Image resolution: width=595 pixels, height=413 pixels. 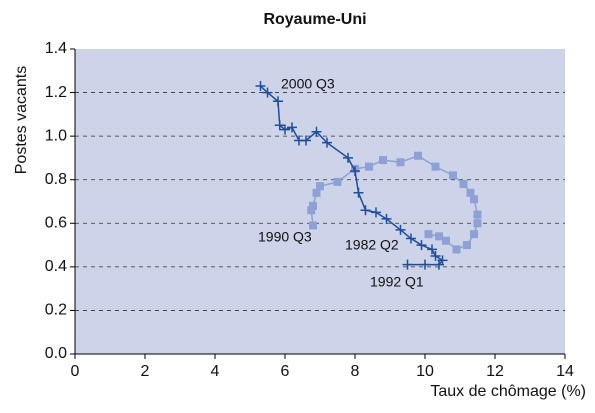 What do you see at coordinates (495, 371) in the screenshot?
I see `x-tick-label: 12` at bounding box center [495, 371].